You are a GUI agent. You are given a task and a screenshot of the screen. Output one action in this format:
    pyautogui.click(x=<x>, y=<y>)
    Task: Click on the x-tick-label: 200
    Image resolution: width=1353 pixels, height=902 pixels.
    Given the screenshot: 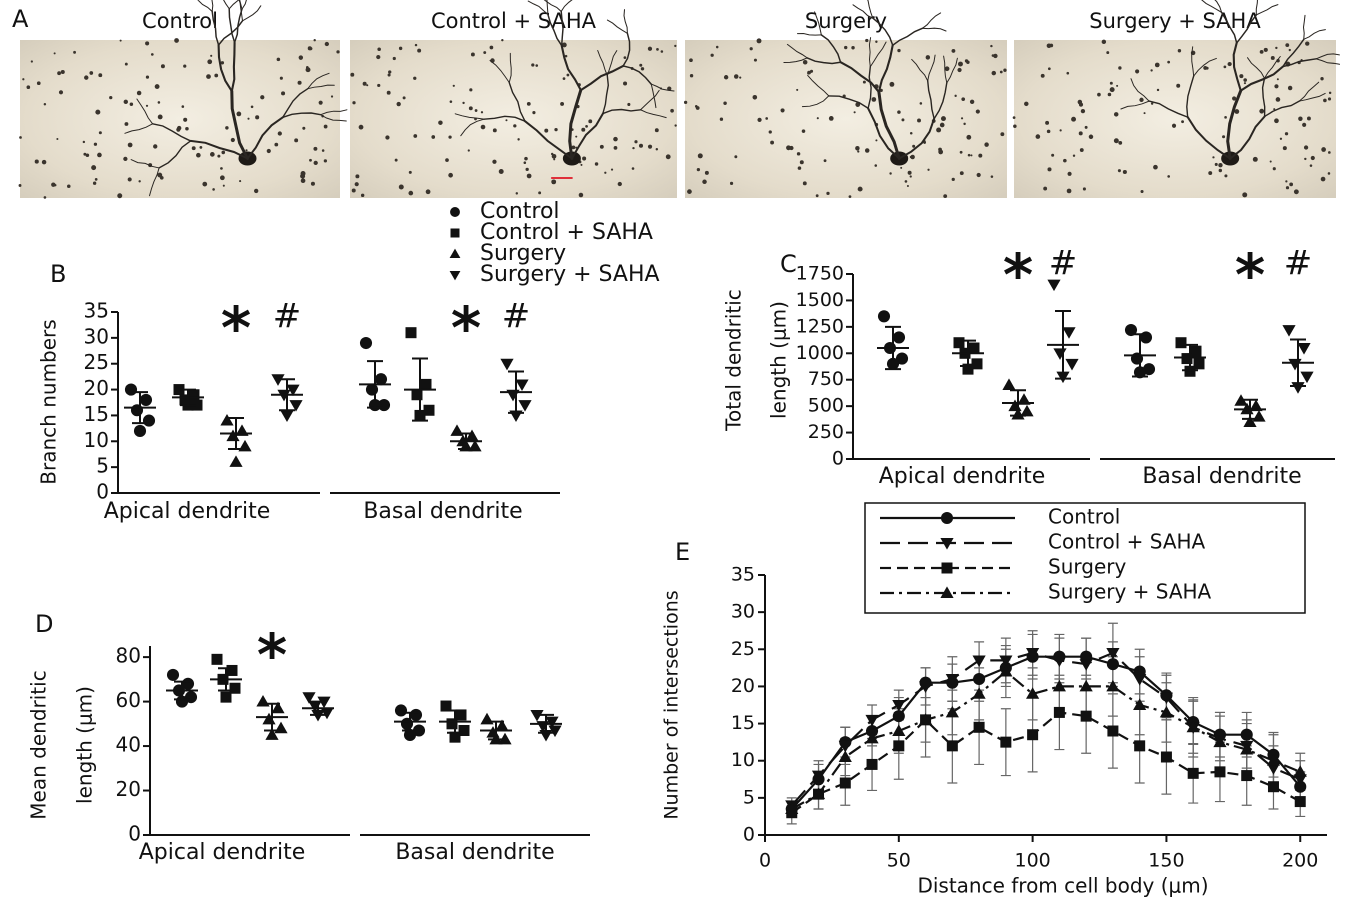 What is the action you would take?
    pyautogui.click(x=1300, y=861)
    